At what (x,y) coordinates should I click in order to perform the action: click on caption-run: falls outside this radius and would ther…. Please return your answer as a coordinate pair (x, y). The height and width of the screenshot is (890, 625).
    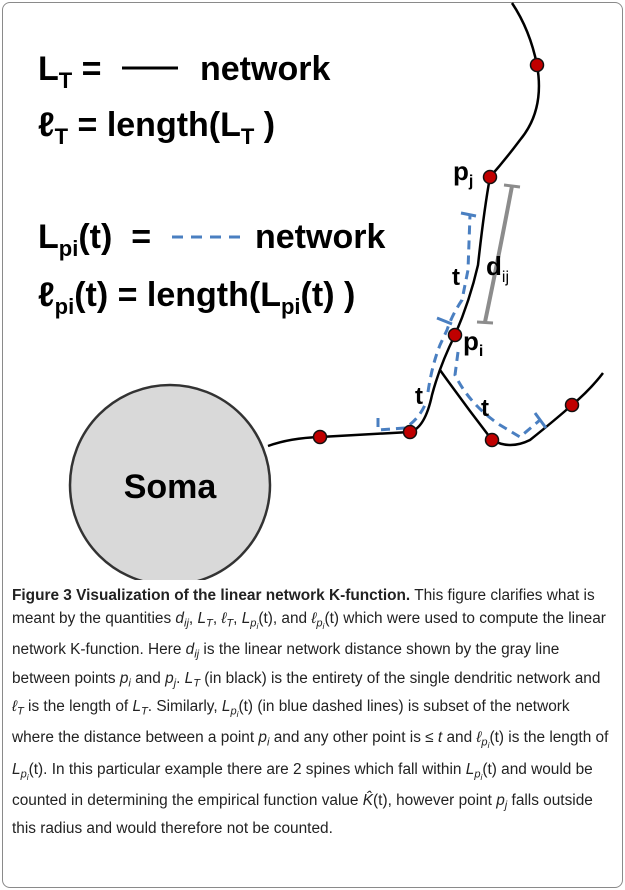
    Looking at the image, I should click on (302, 814).